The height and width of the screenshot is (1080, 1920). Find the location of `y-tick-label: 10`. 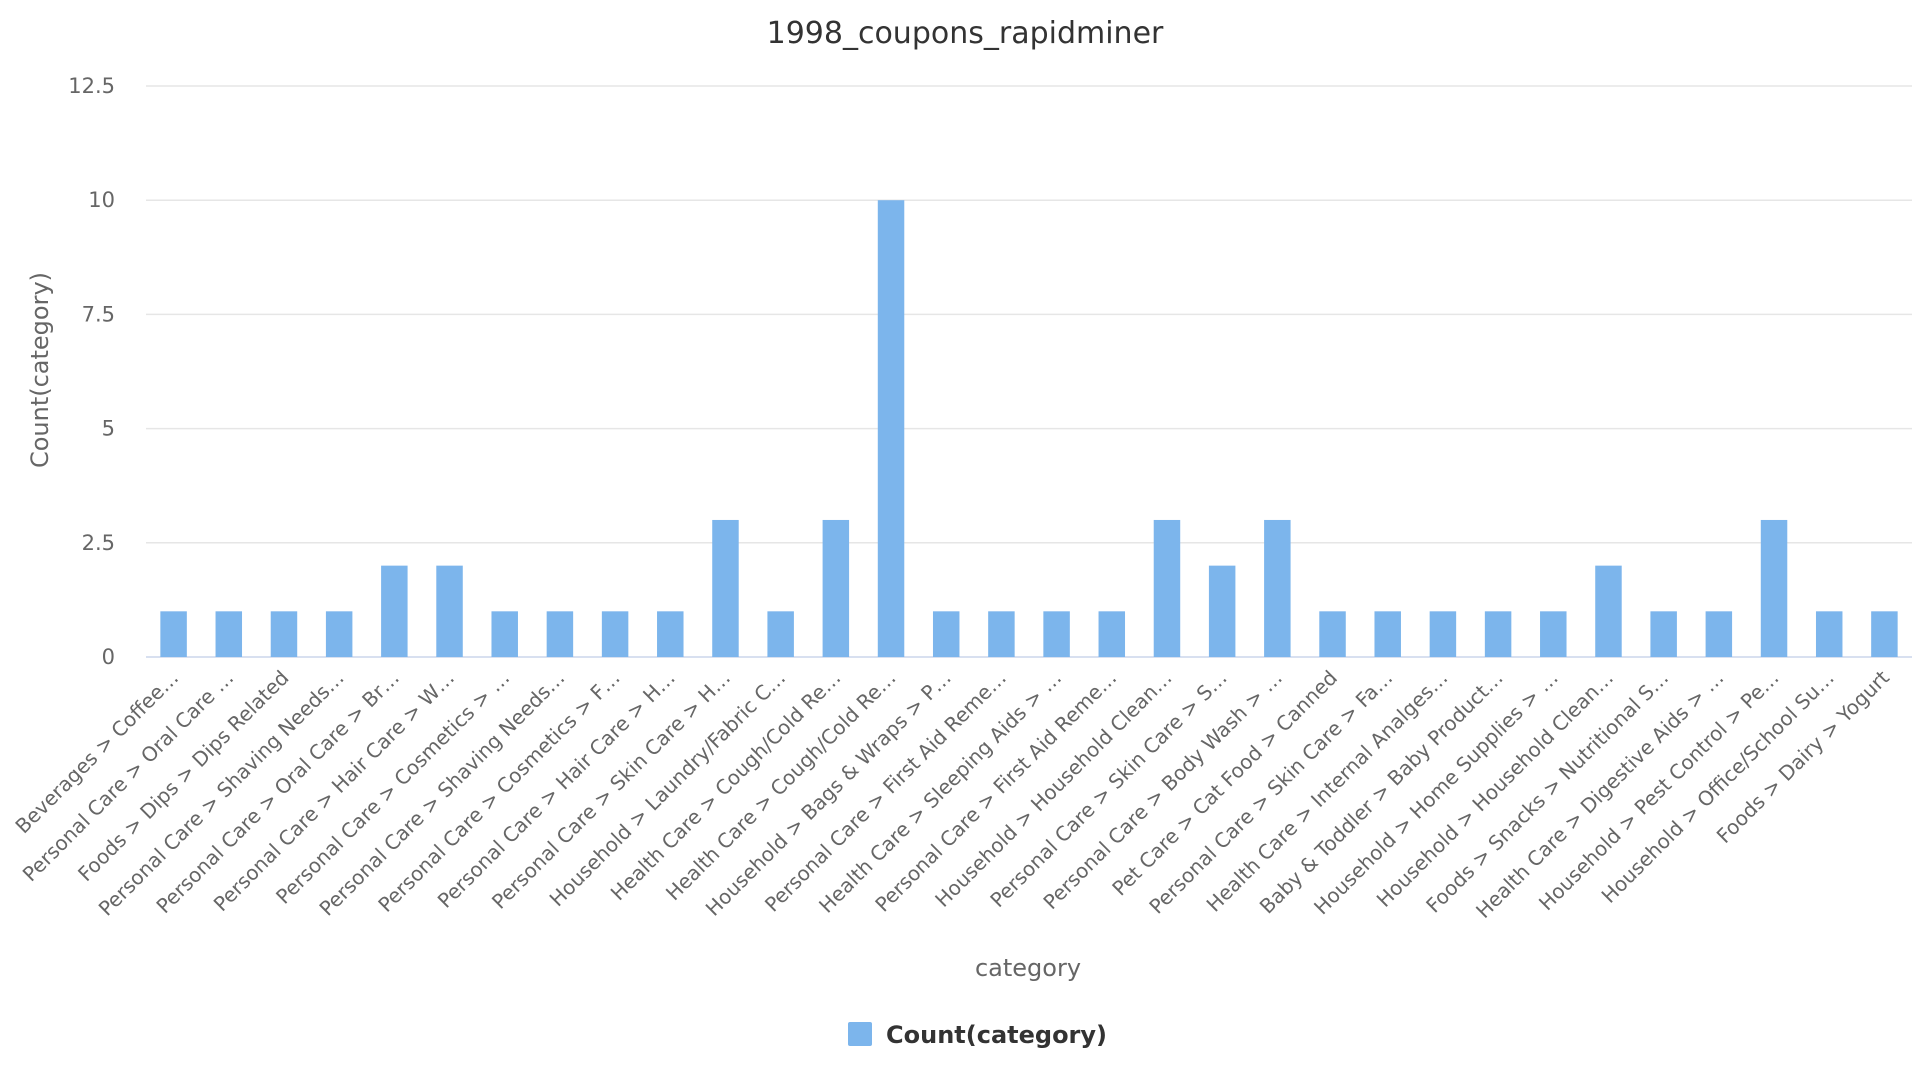

y-tick-label: 10 is located at coordinates (101, 200).